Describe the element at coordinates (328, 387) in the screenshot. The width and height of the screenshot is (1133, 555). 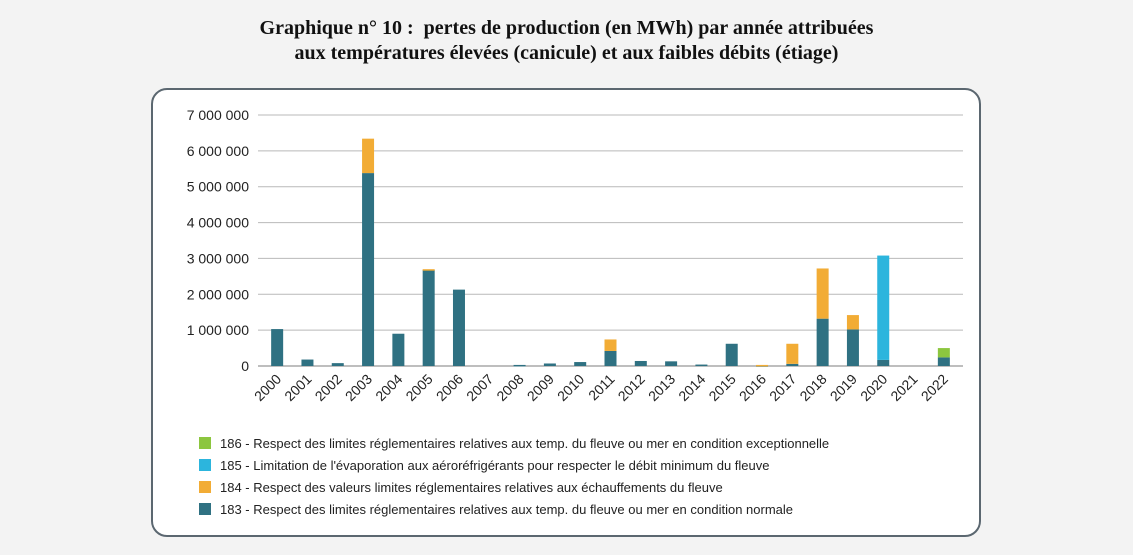
I see `x-tick-label: 2002` at that location.